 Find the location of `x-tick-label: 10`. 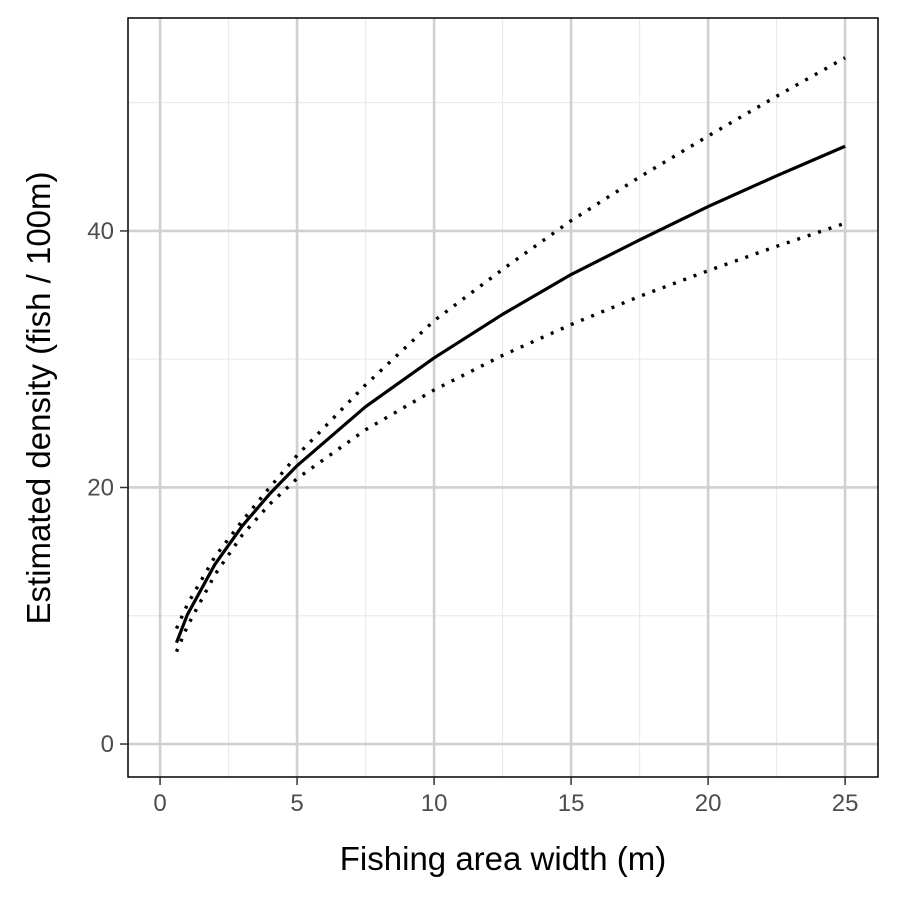

x-tick-label: 10 is located at coordinates (434, 803).